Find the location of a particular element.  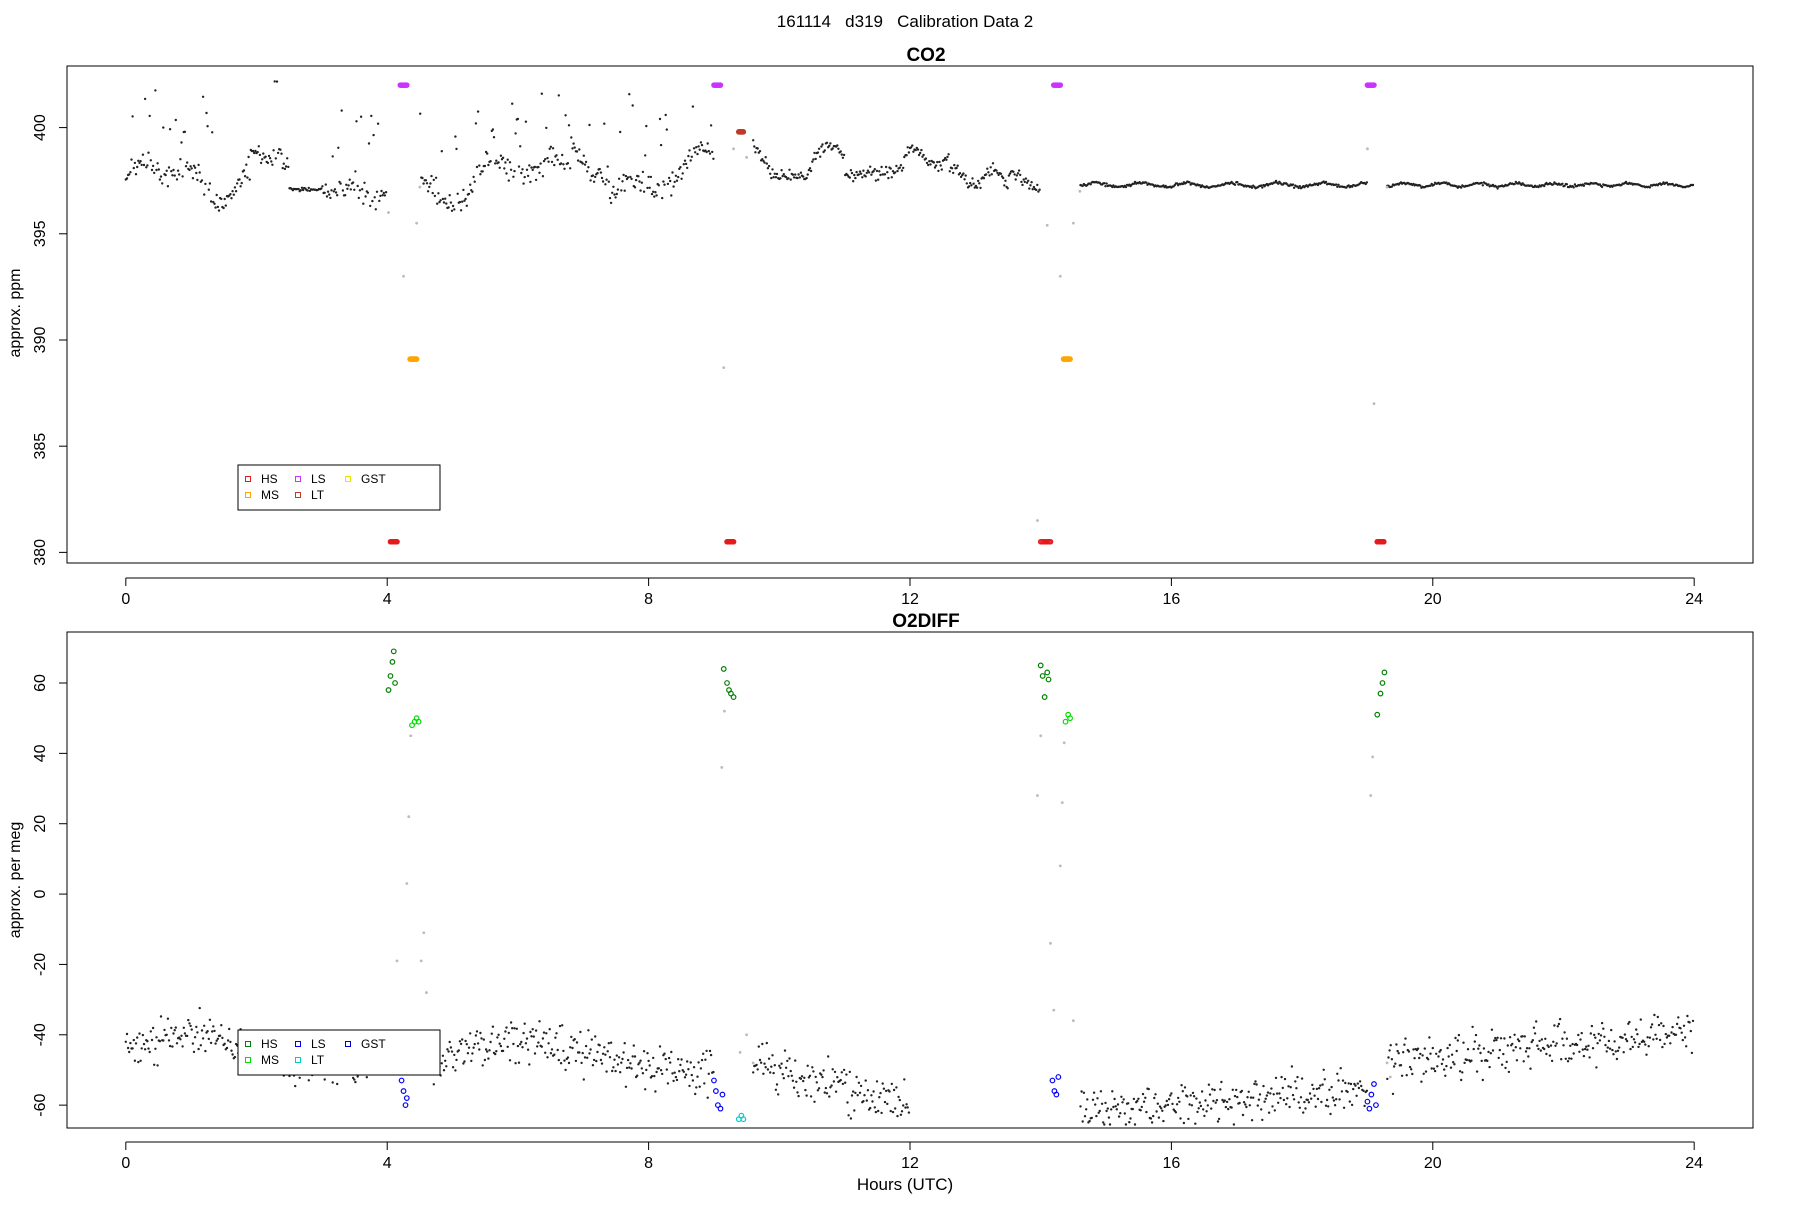

o2-legend-swatch-ms is located at coordinates (248, 1060).